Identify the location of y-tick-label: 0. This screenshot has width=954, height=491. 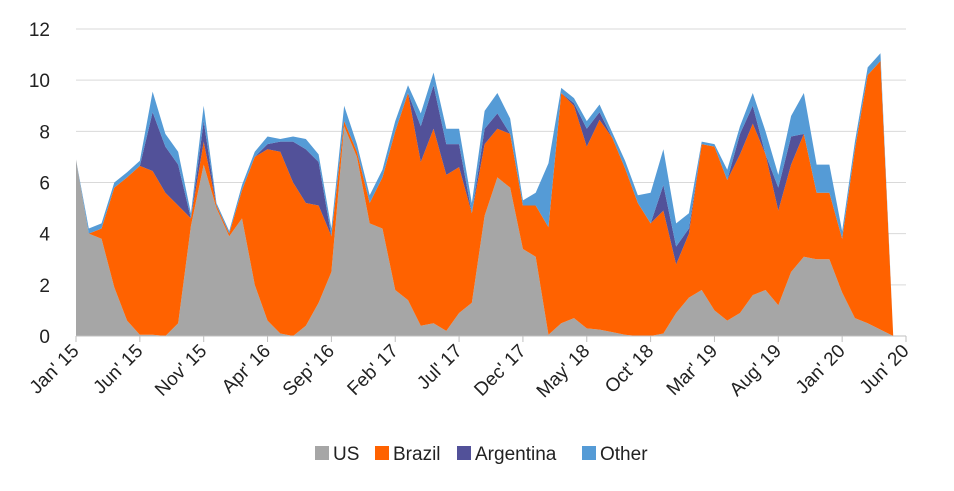
(44, 337).